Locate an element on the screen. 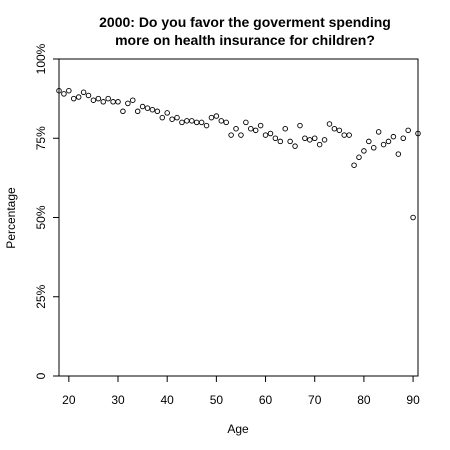 The height and width of the screenshot is (450, 450). y-tick-label: 50% is located at coordinates (41, 217).